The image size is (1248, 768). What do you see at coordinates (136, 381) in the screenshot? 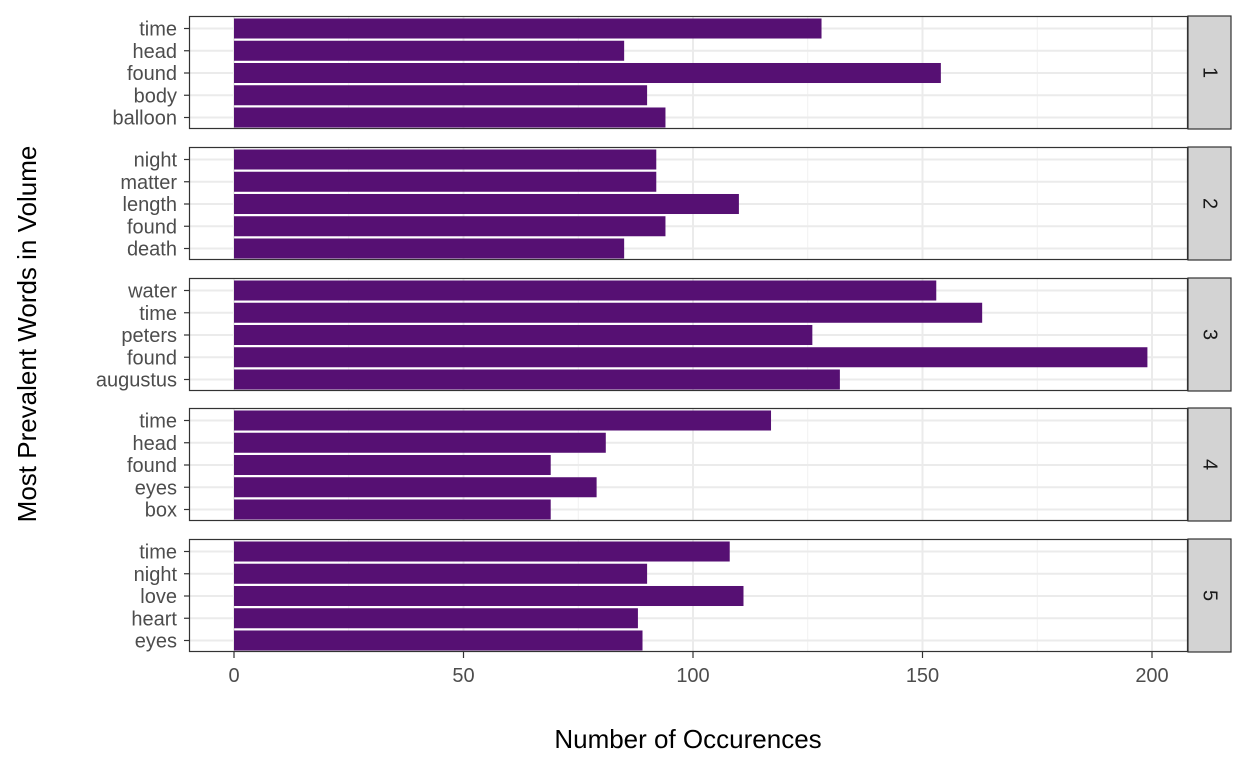
I see `y-tick-label: augustus` at bounding box center [136, 381].